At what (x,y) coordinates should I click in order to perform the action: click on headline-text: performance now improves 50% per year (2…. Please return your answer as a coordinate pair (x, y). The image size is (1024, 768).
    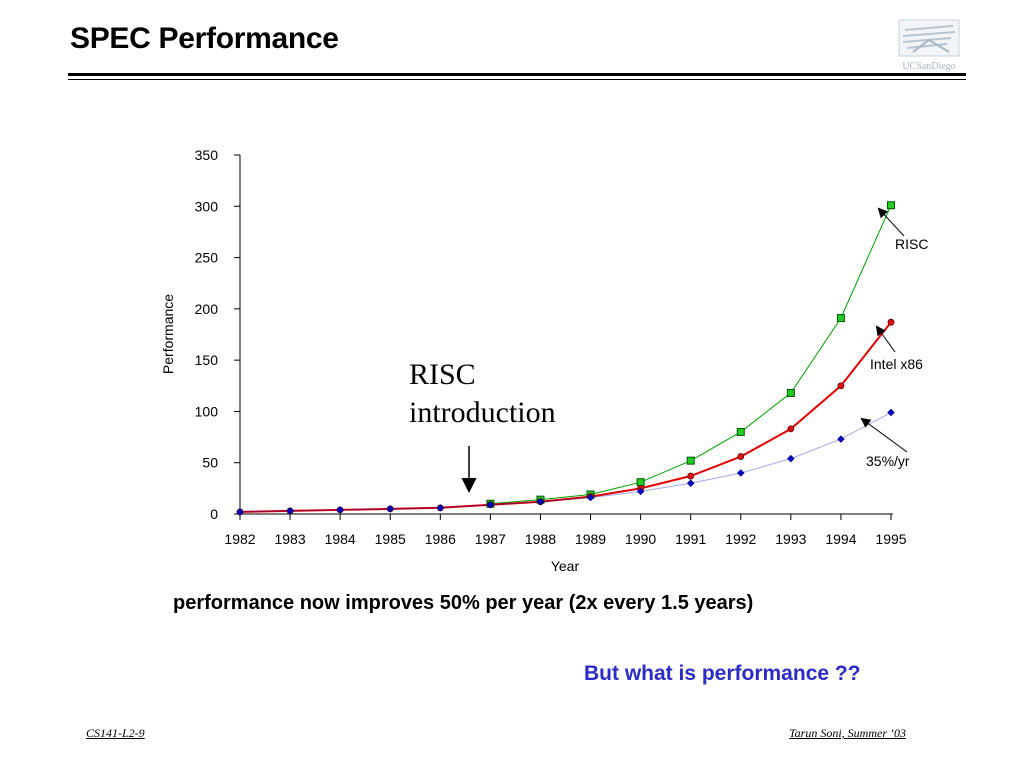
    Looking at the image, I should click on (463, 603).